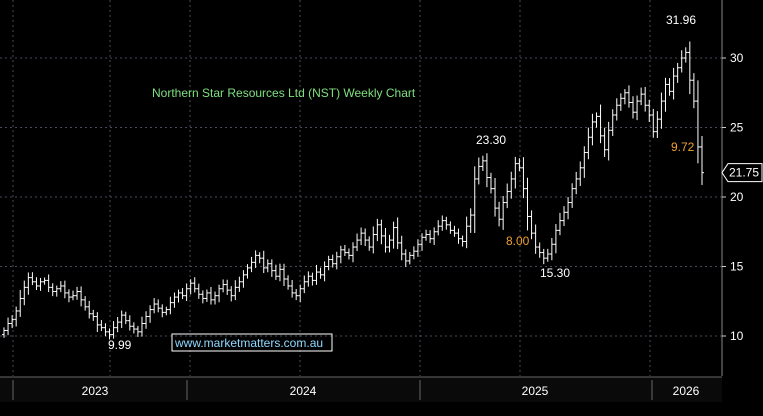 The height and width of the screenshot is (416, 763). I want to click on y-tick-label: 20, so click(737, 197).